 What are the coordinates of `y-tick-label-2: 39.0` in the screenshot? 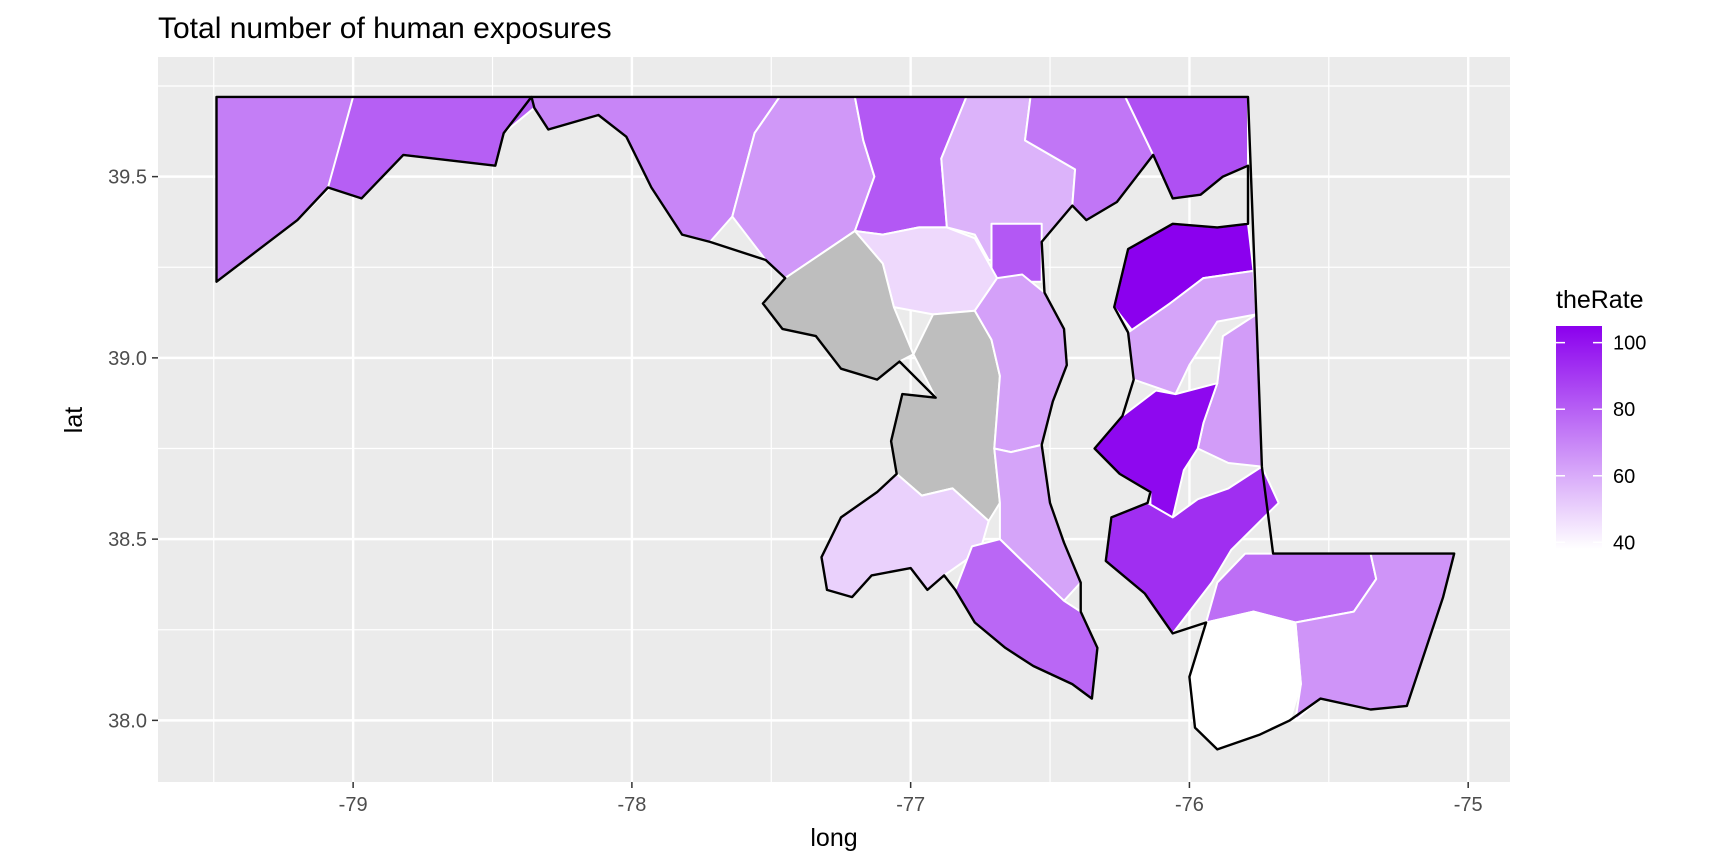 It's located at (127, 359).